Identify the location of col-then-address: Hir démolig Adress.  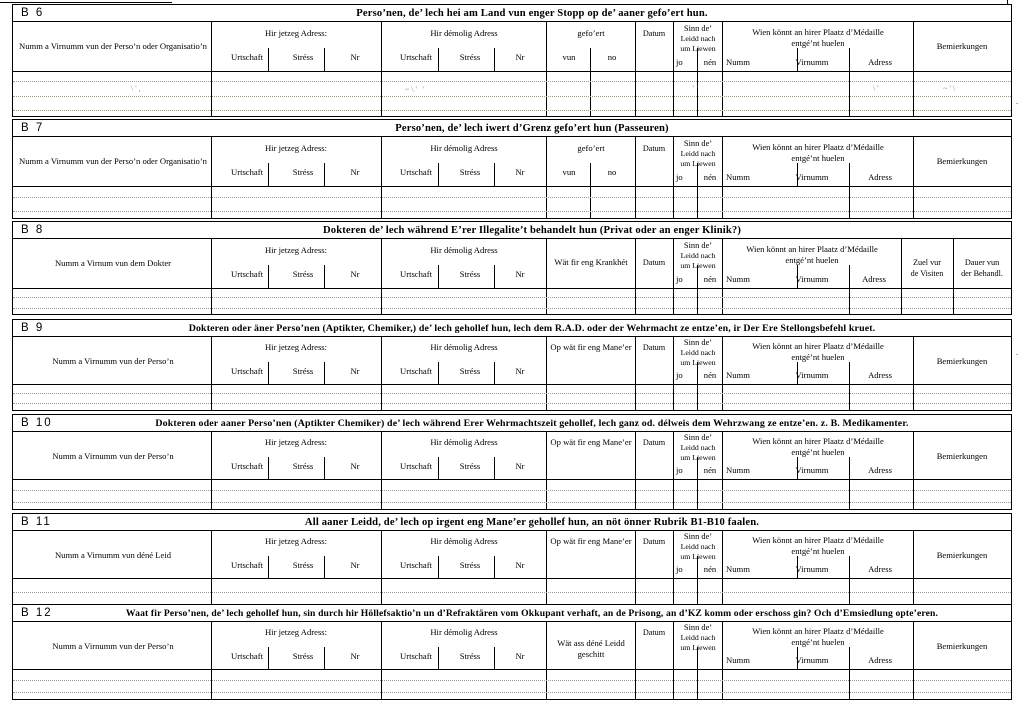
(464, 347).